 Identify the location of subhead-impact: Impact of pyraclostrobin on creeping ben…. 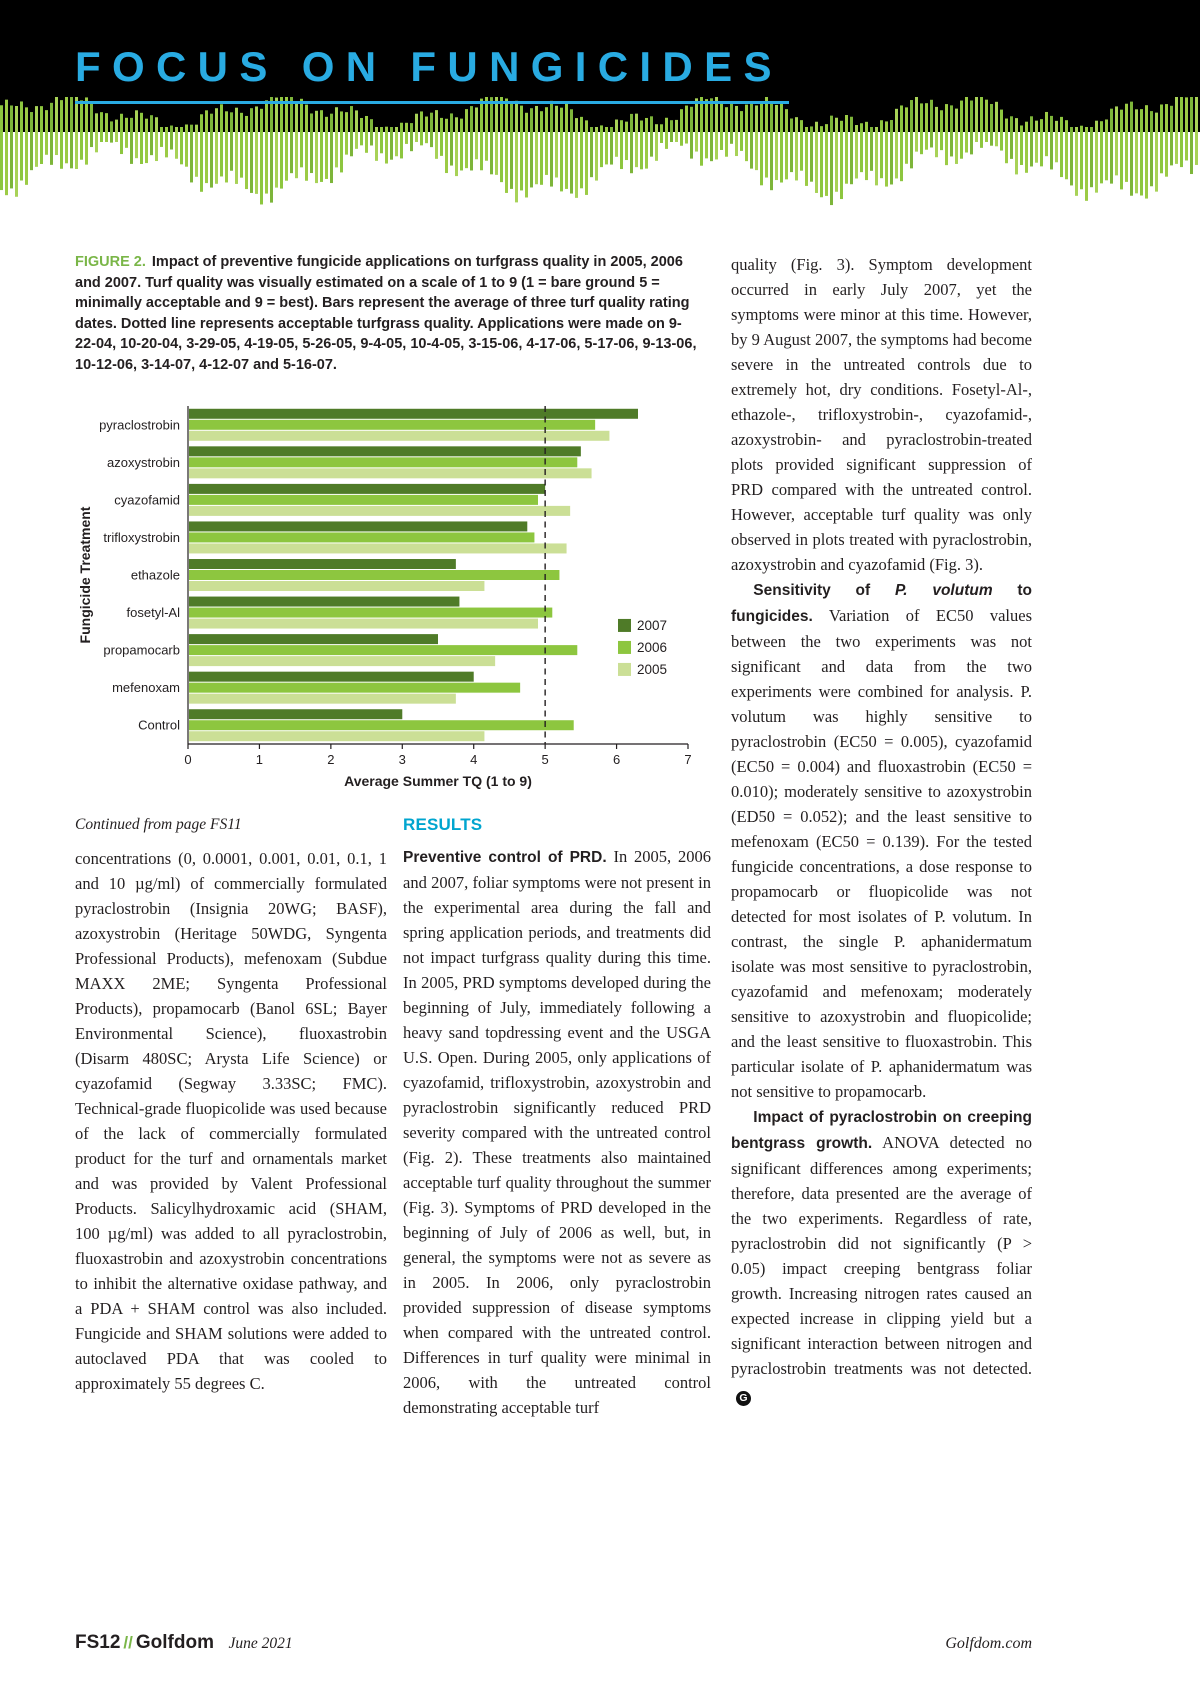
(881, 1130).